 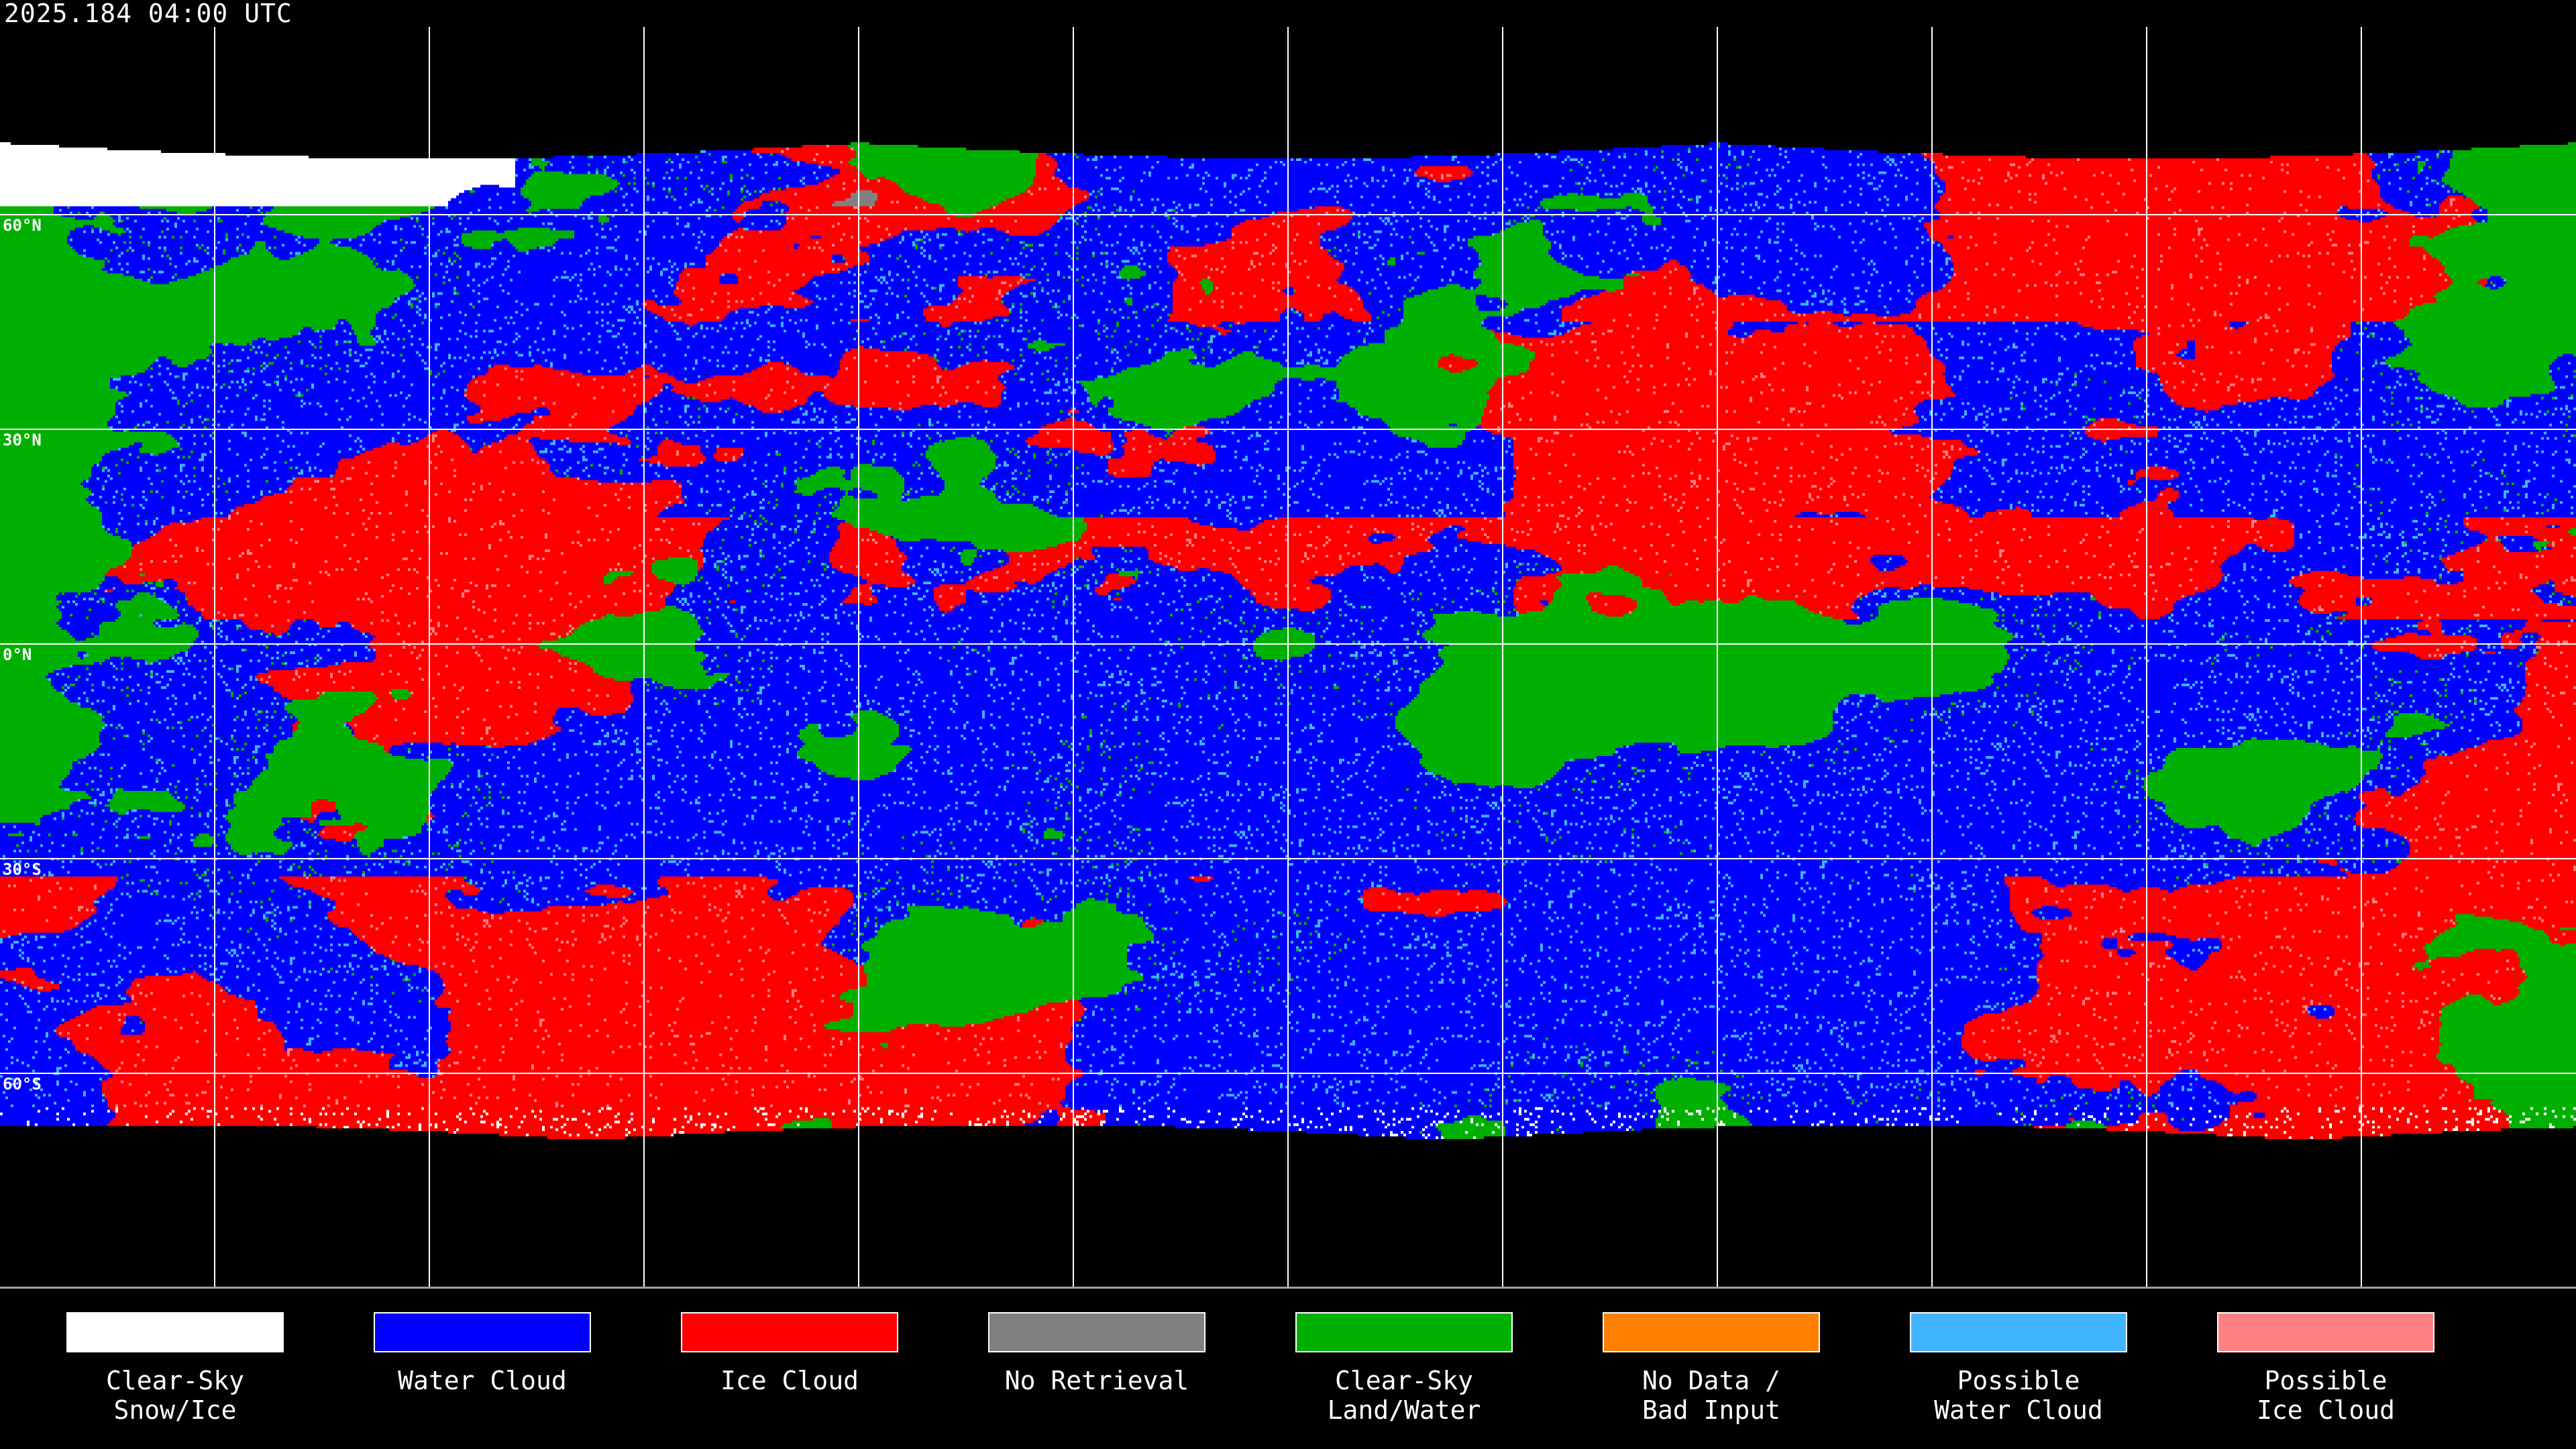 What do you see at coordinates (482, 1353) in the screenshot?
I see `legend-item-water-cloud: Water Cloud` at bounding box center [482, 1353].